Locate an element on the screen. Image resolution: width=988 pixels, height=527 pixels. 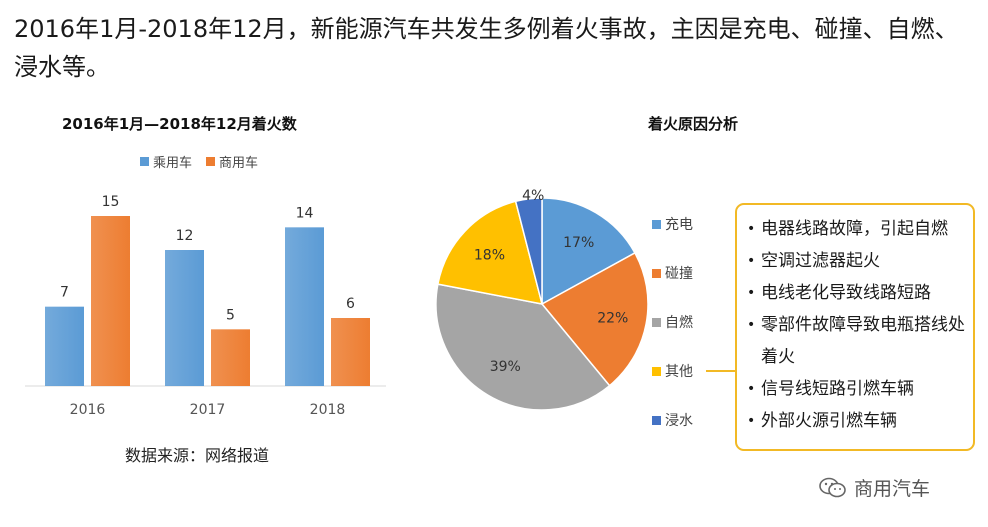
pie-value-label: 18% is located at coordinates (489, 256).